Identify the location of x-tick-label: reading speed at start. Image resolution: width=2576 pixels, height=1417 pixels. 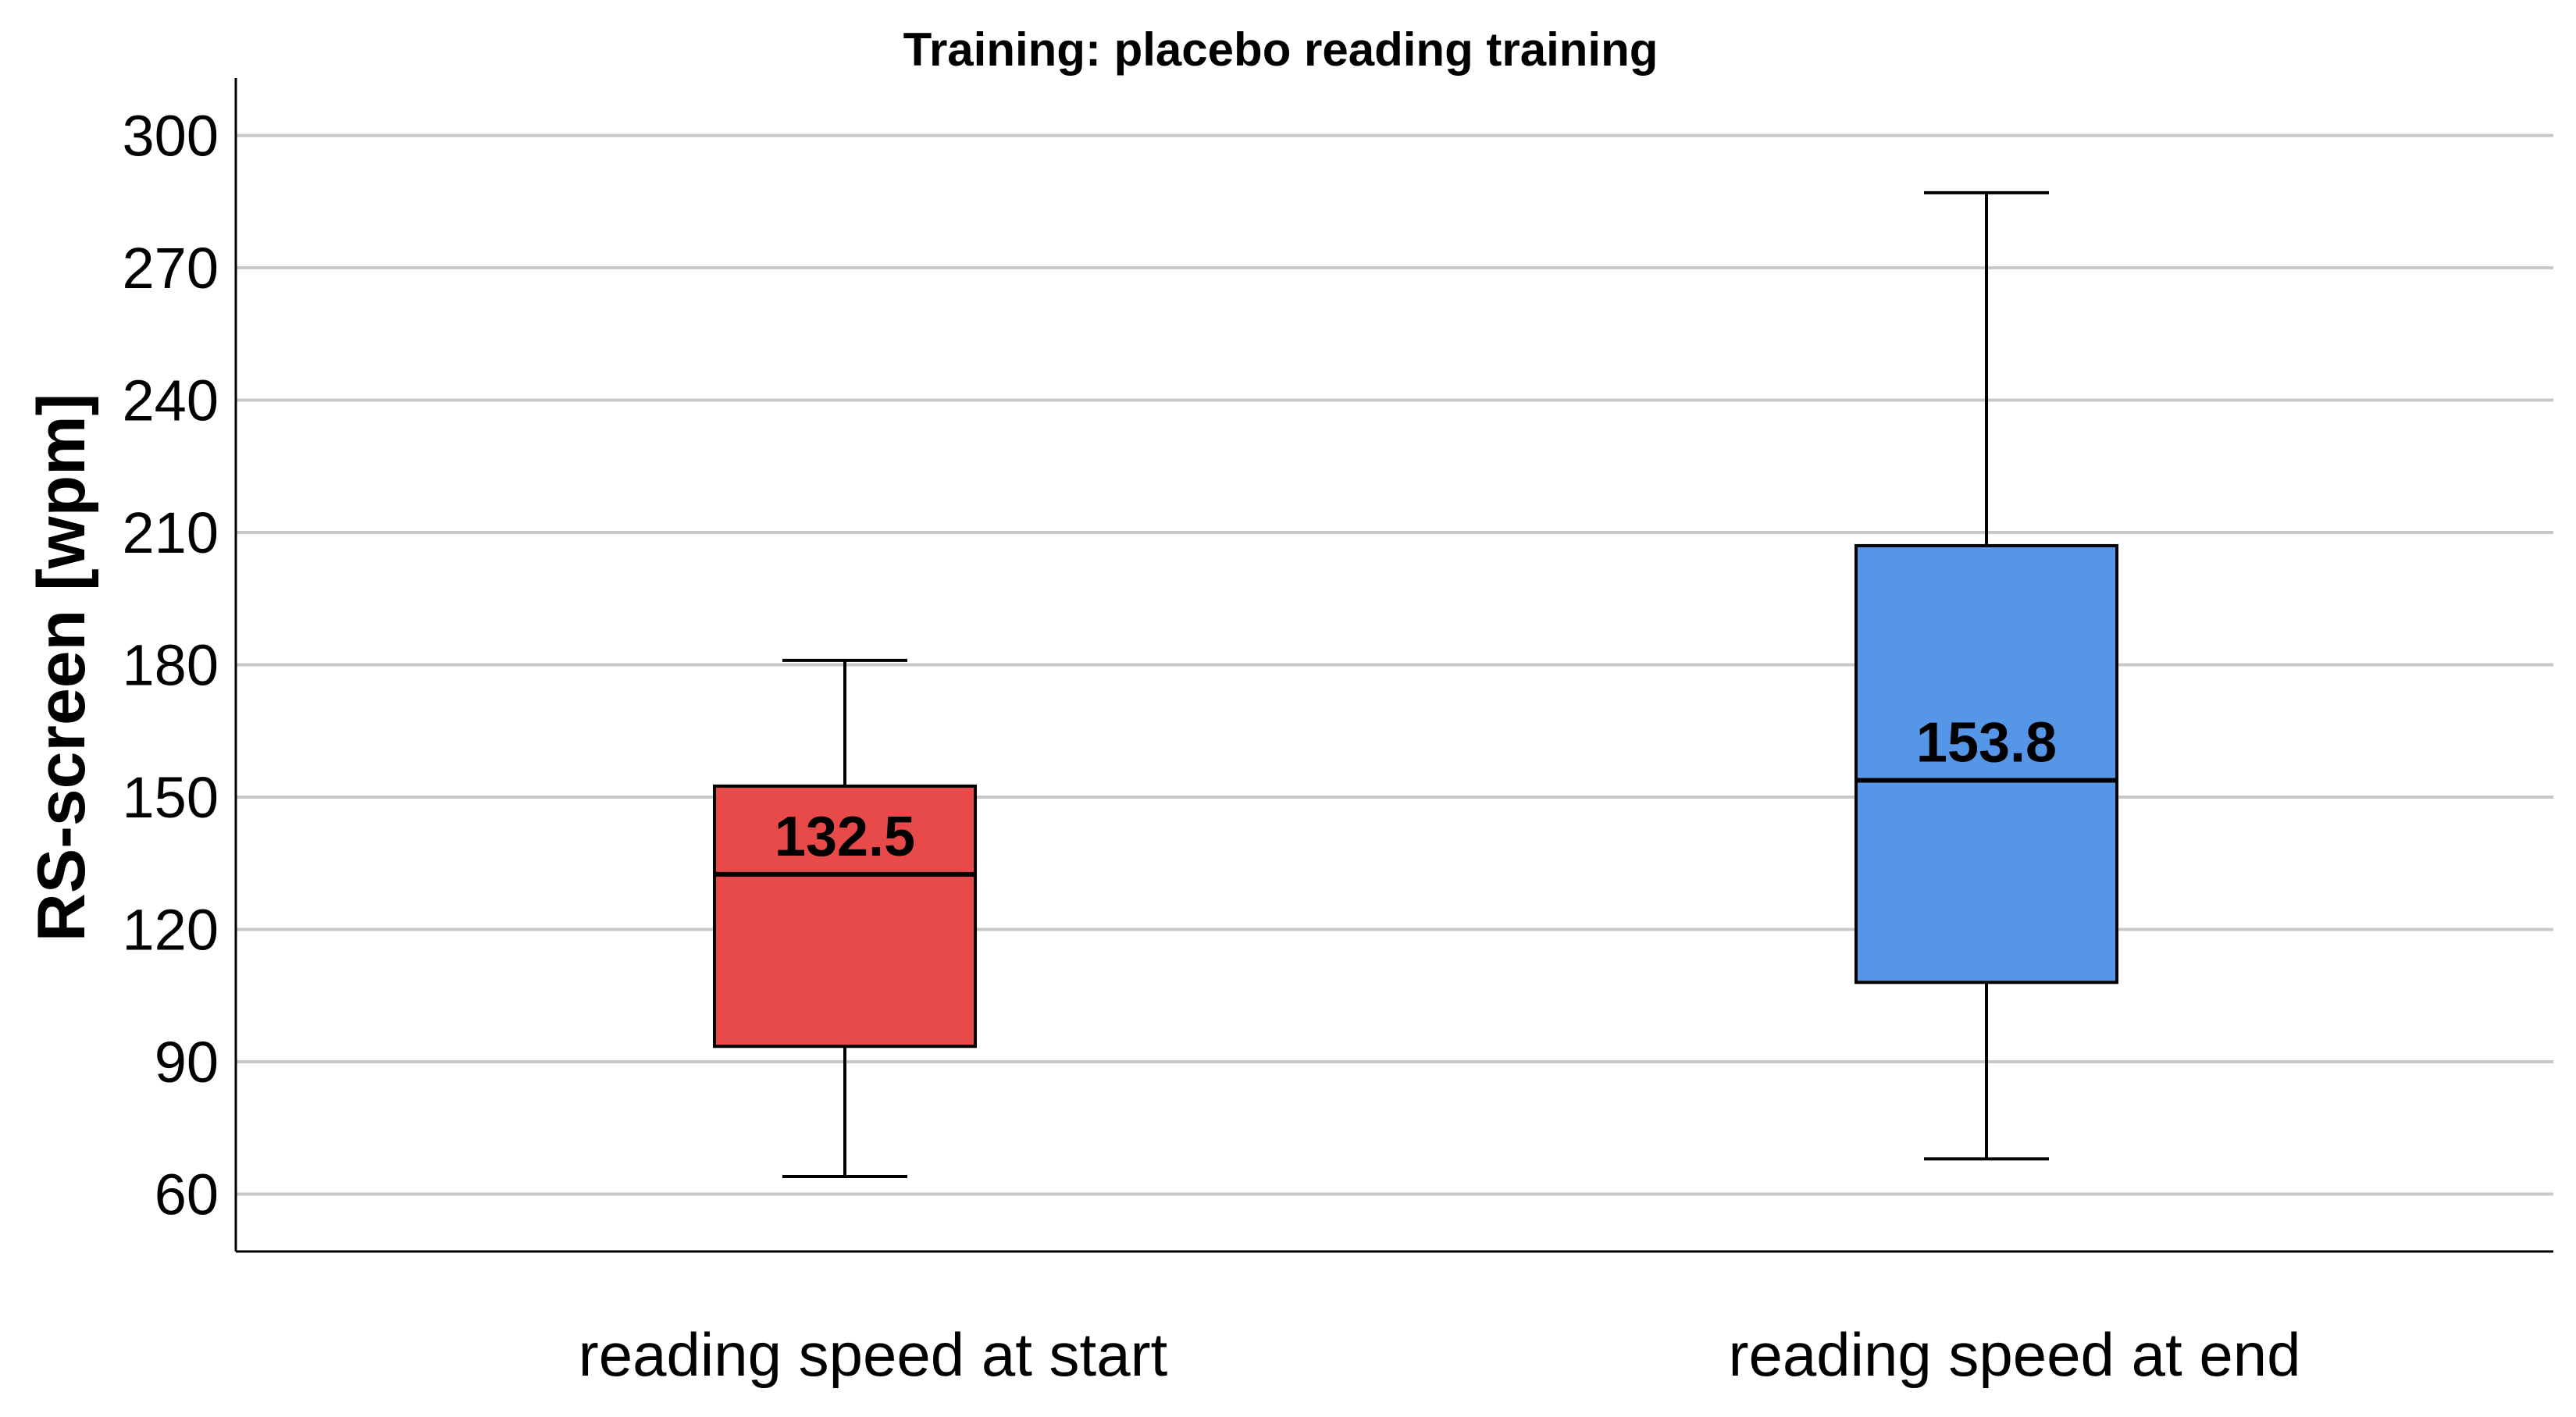
(874, 1354).